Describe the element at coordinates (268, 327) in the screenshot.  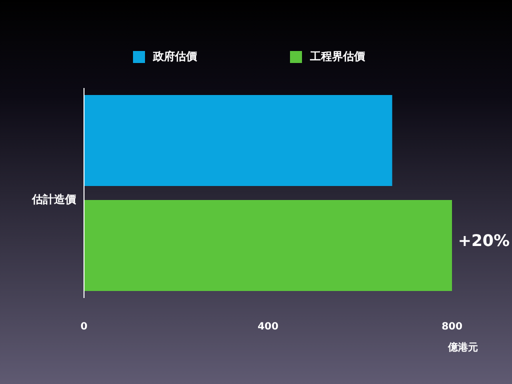
I see `x-tick-label: 400` at that location.